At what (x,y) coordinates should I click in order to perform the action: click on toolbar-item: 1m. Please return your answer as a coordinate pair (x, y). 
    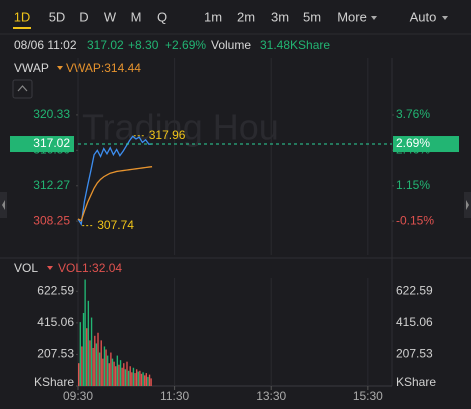
    Looking at the image, I should click on (213, 16).